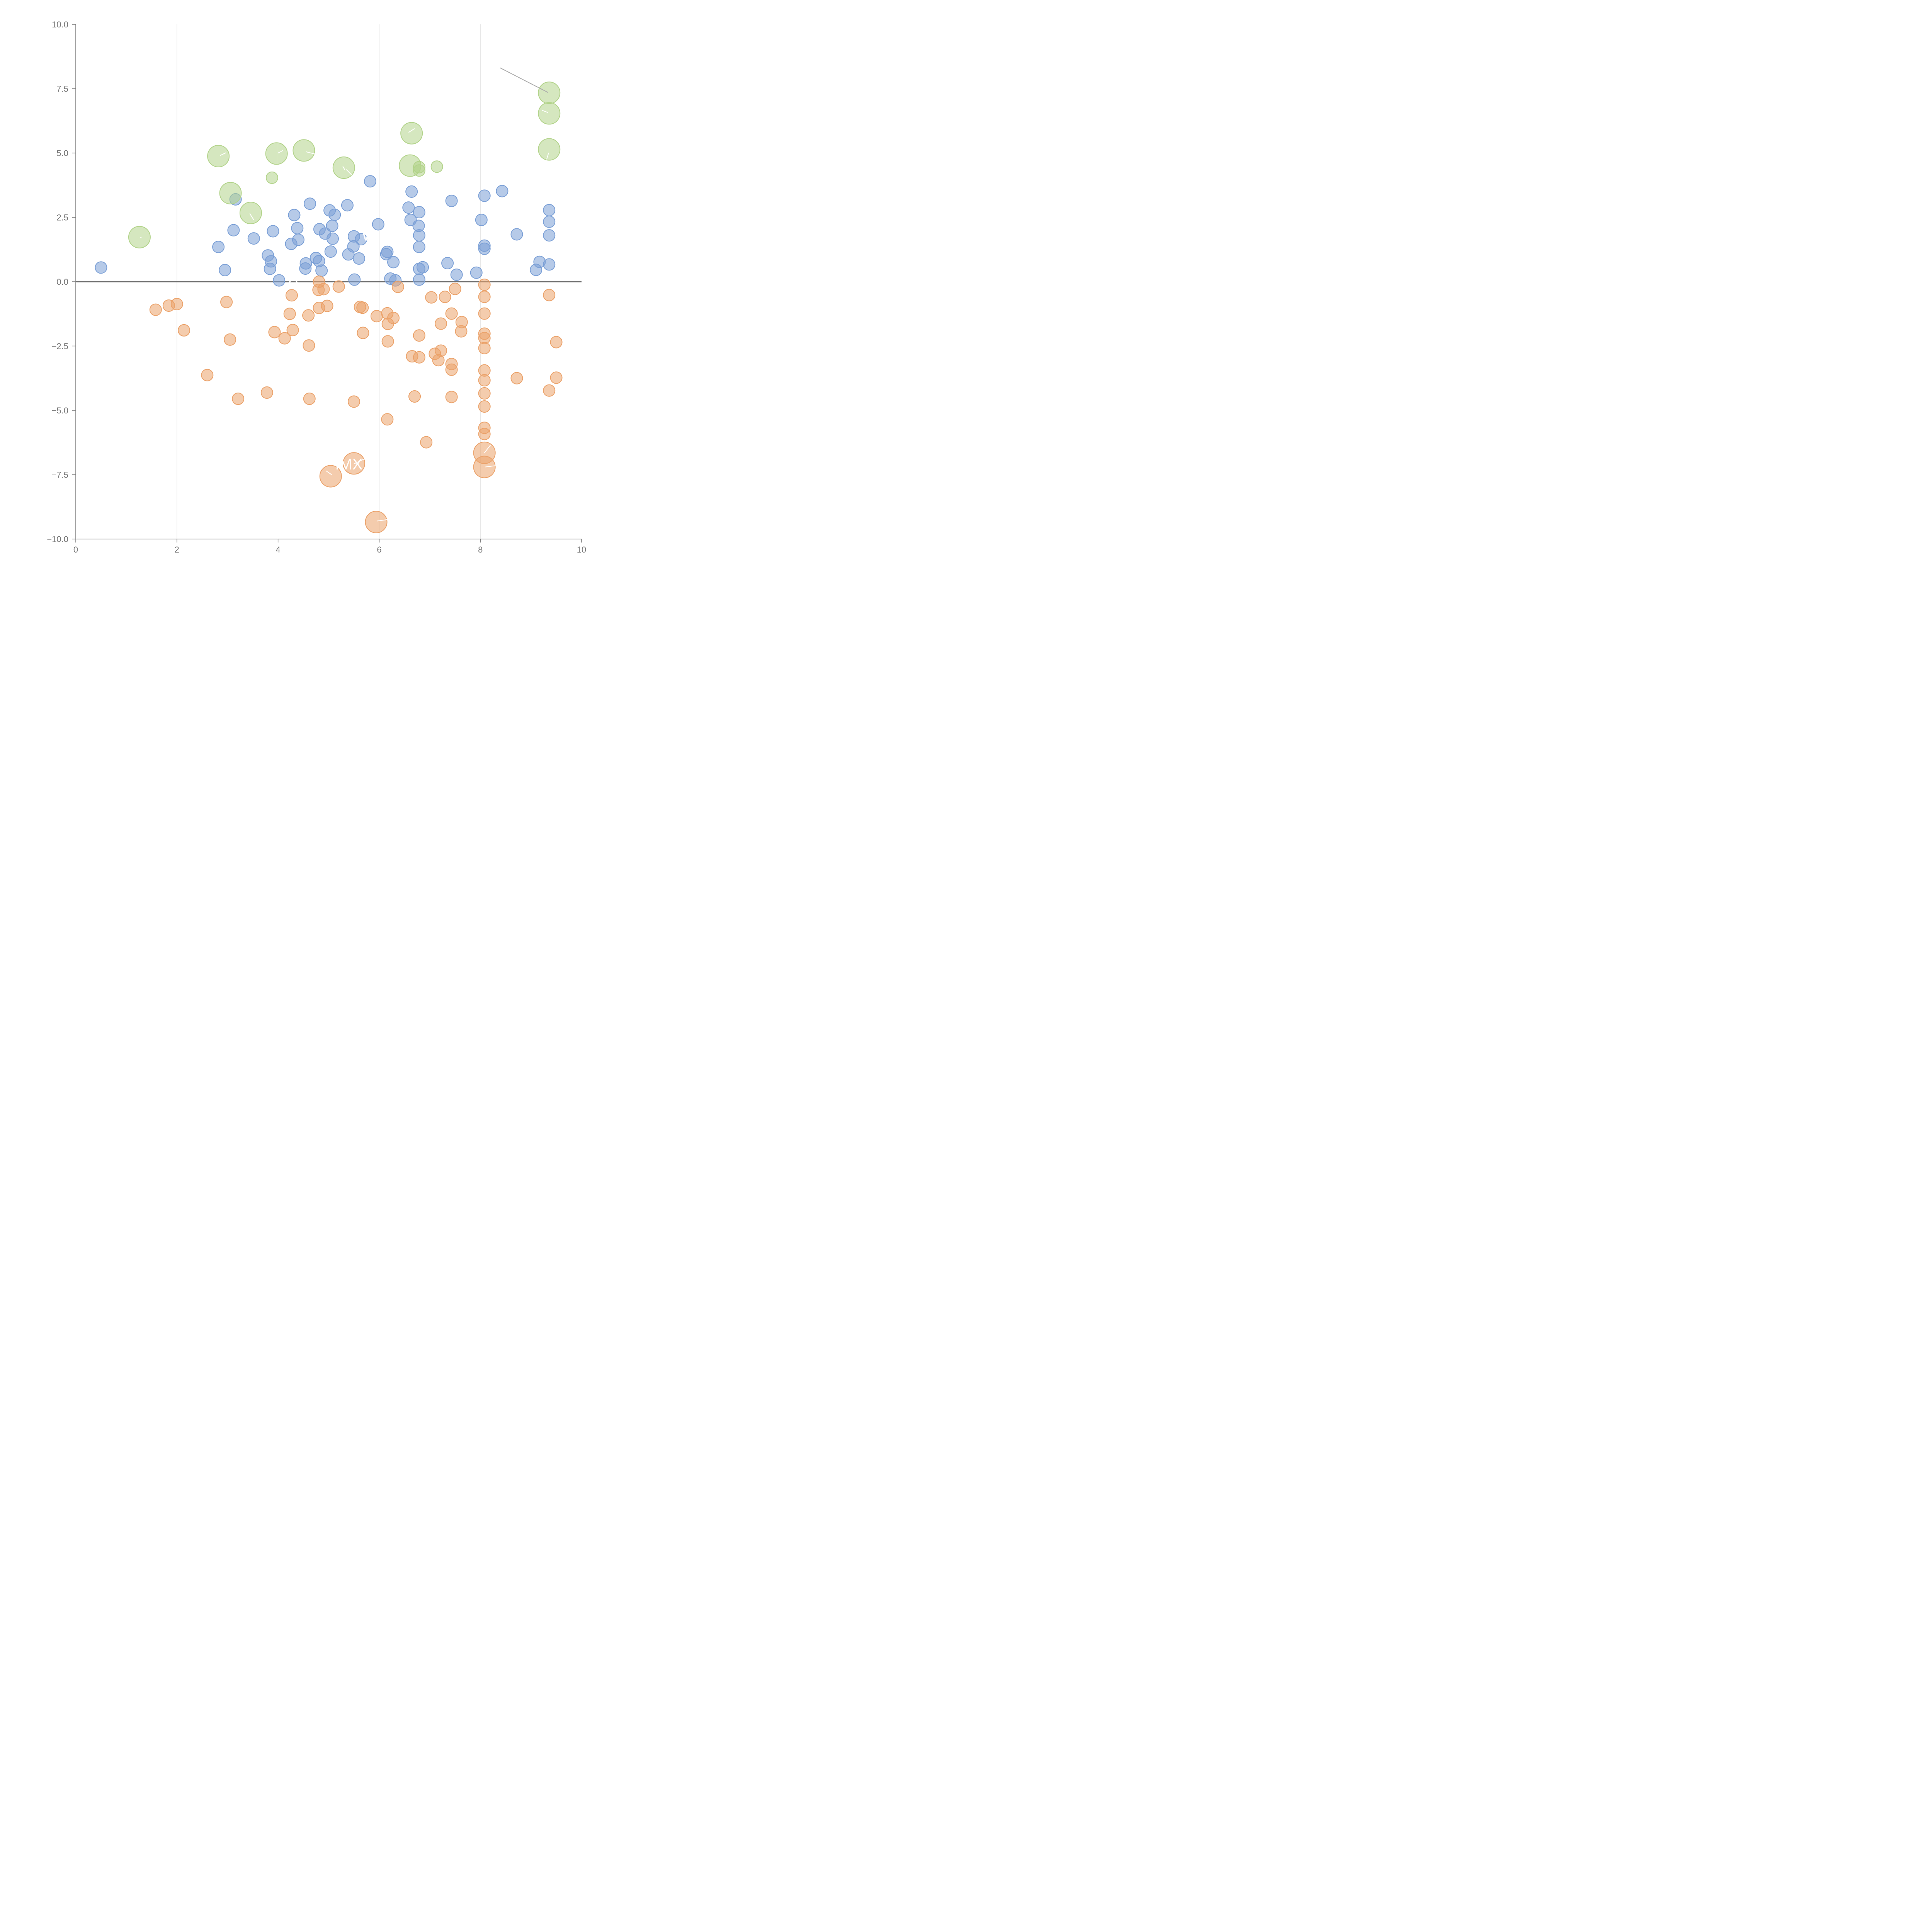 This screenshot has height=1932, width=1932. I want to click on annotation-label: IMX, so click(349, 464).